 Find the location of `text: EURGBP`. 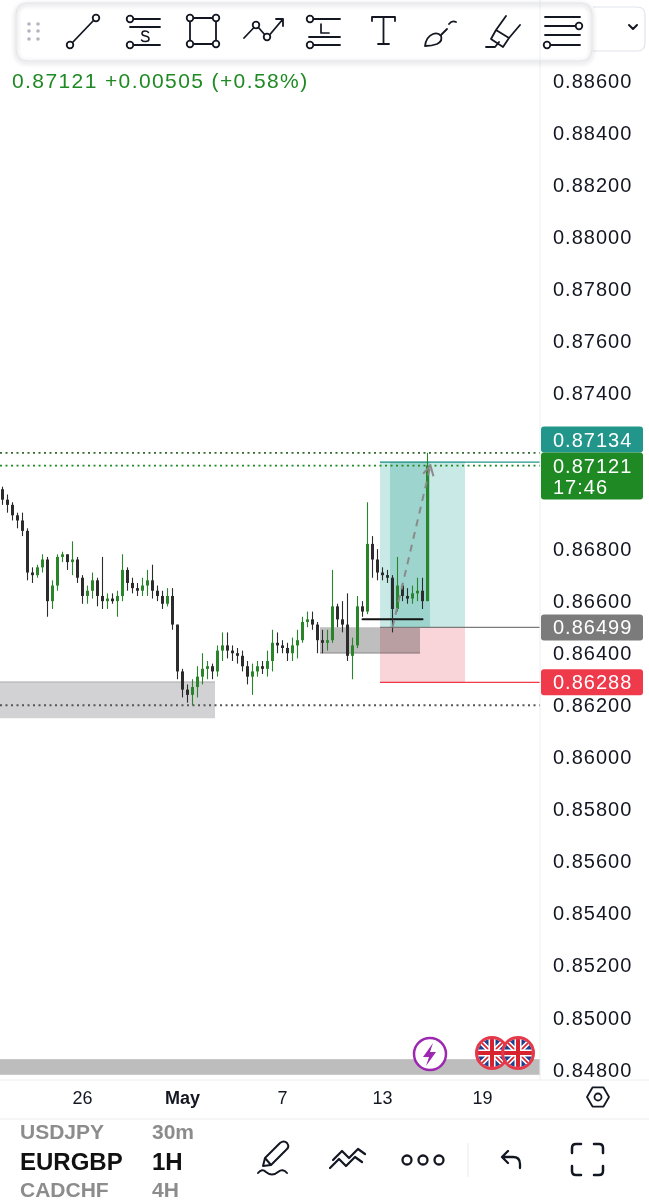

text: EURGBP is located at coordinates (71, 1161).